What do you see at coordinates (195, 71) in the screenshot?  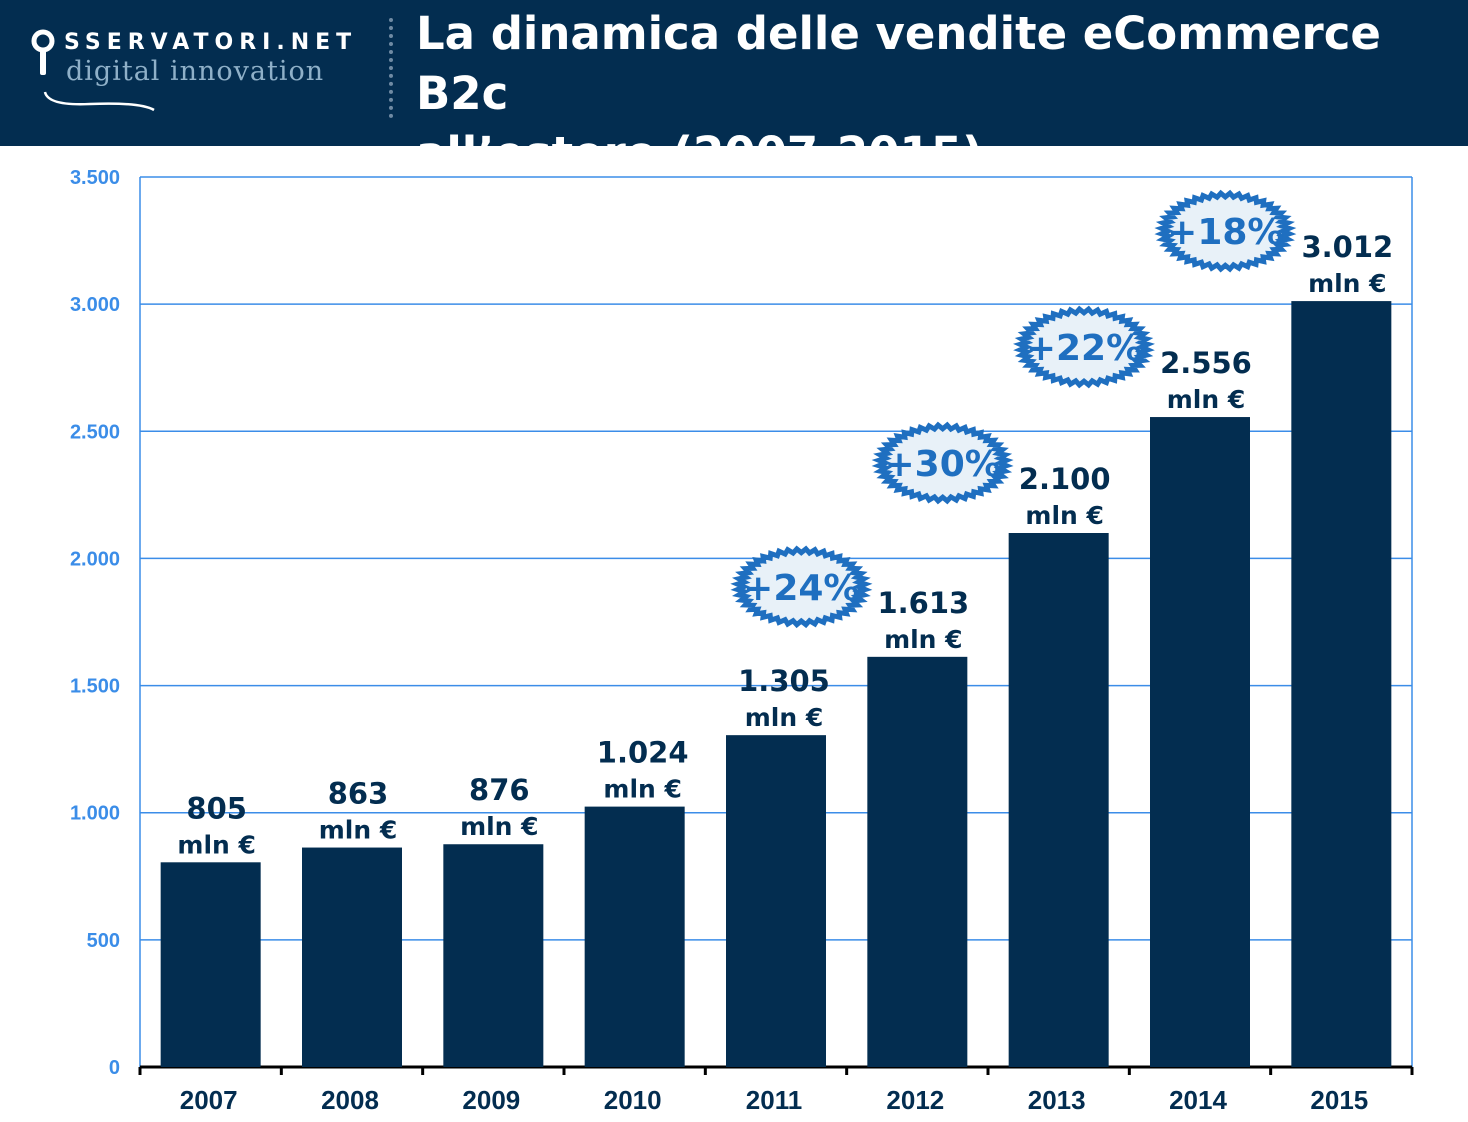 I see `logo-text-bottom: digital innovation` at bounding box center [195, 71].